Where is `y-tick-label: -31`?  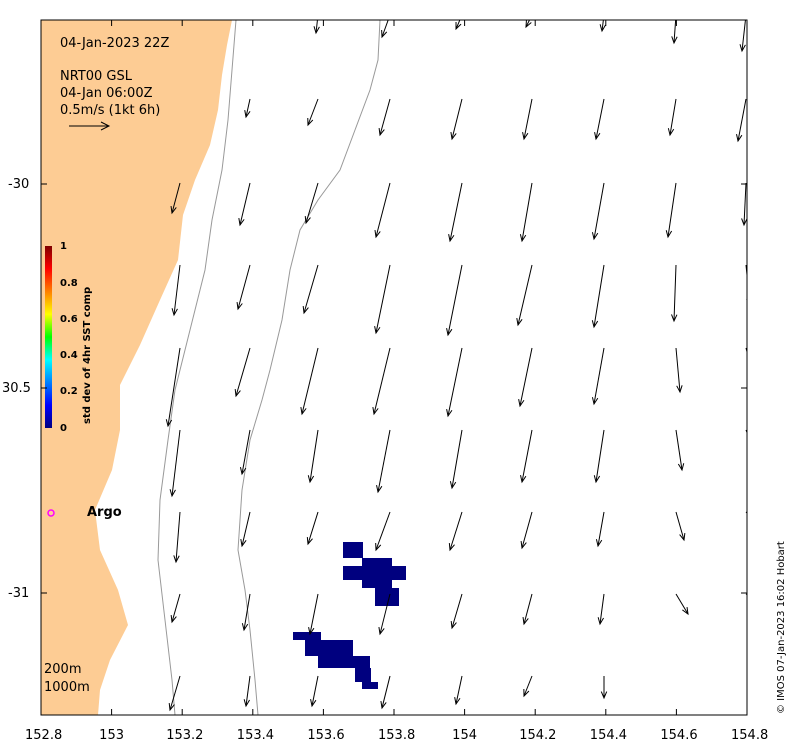
y-tick-label: -31 is located at coordinates (19, 593).